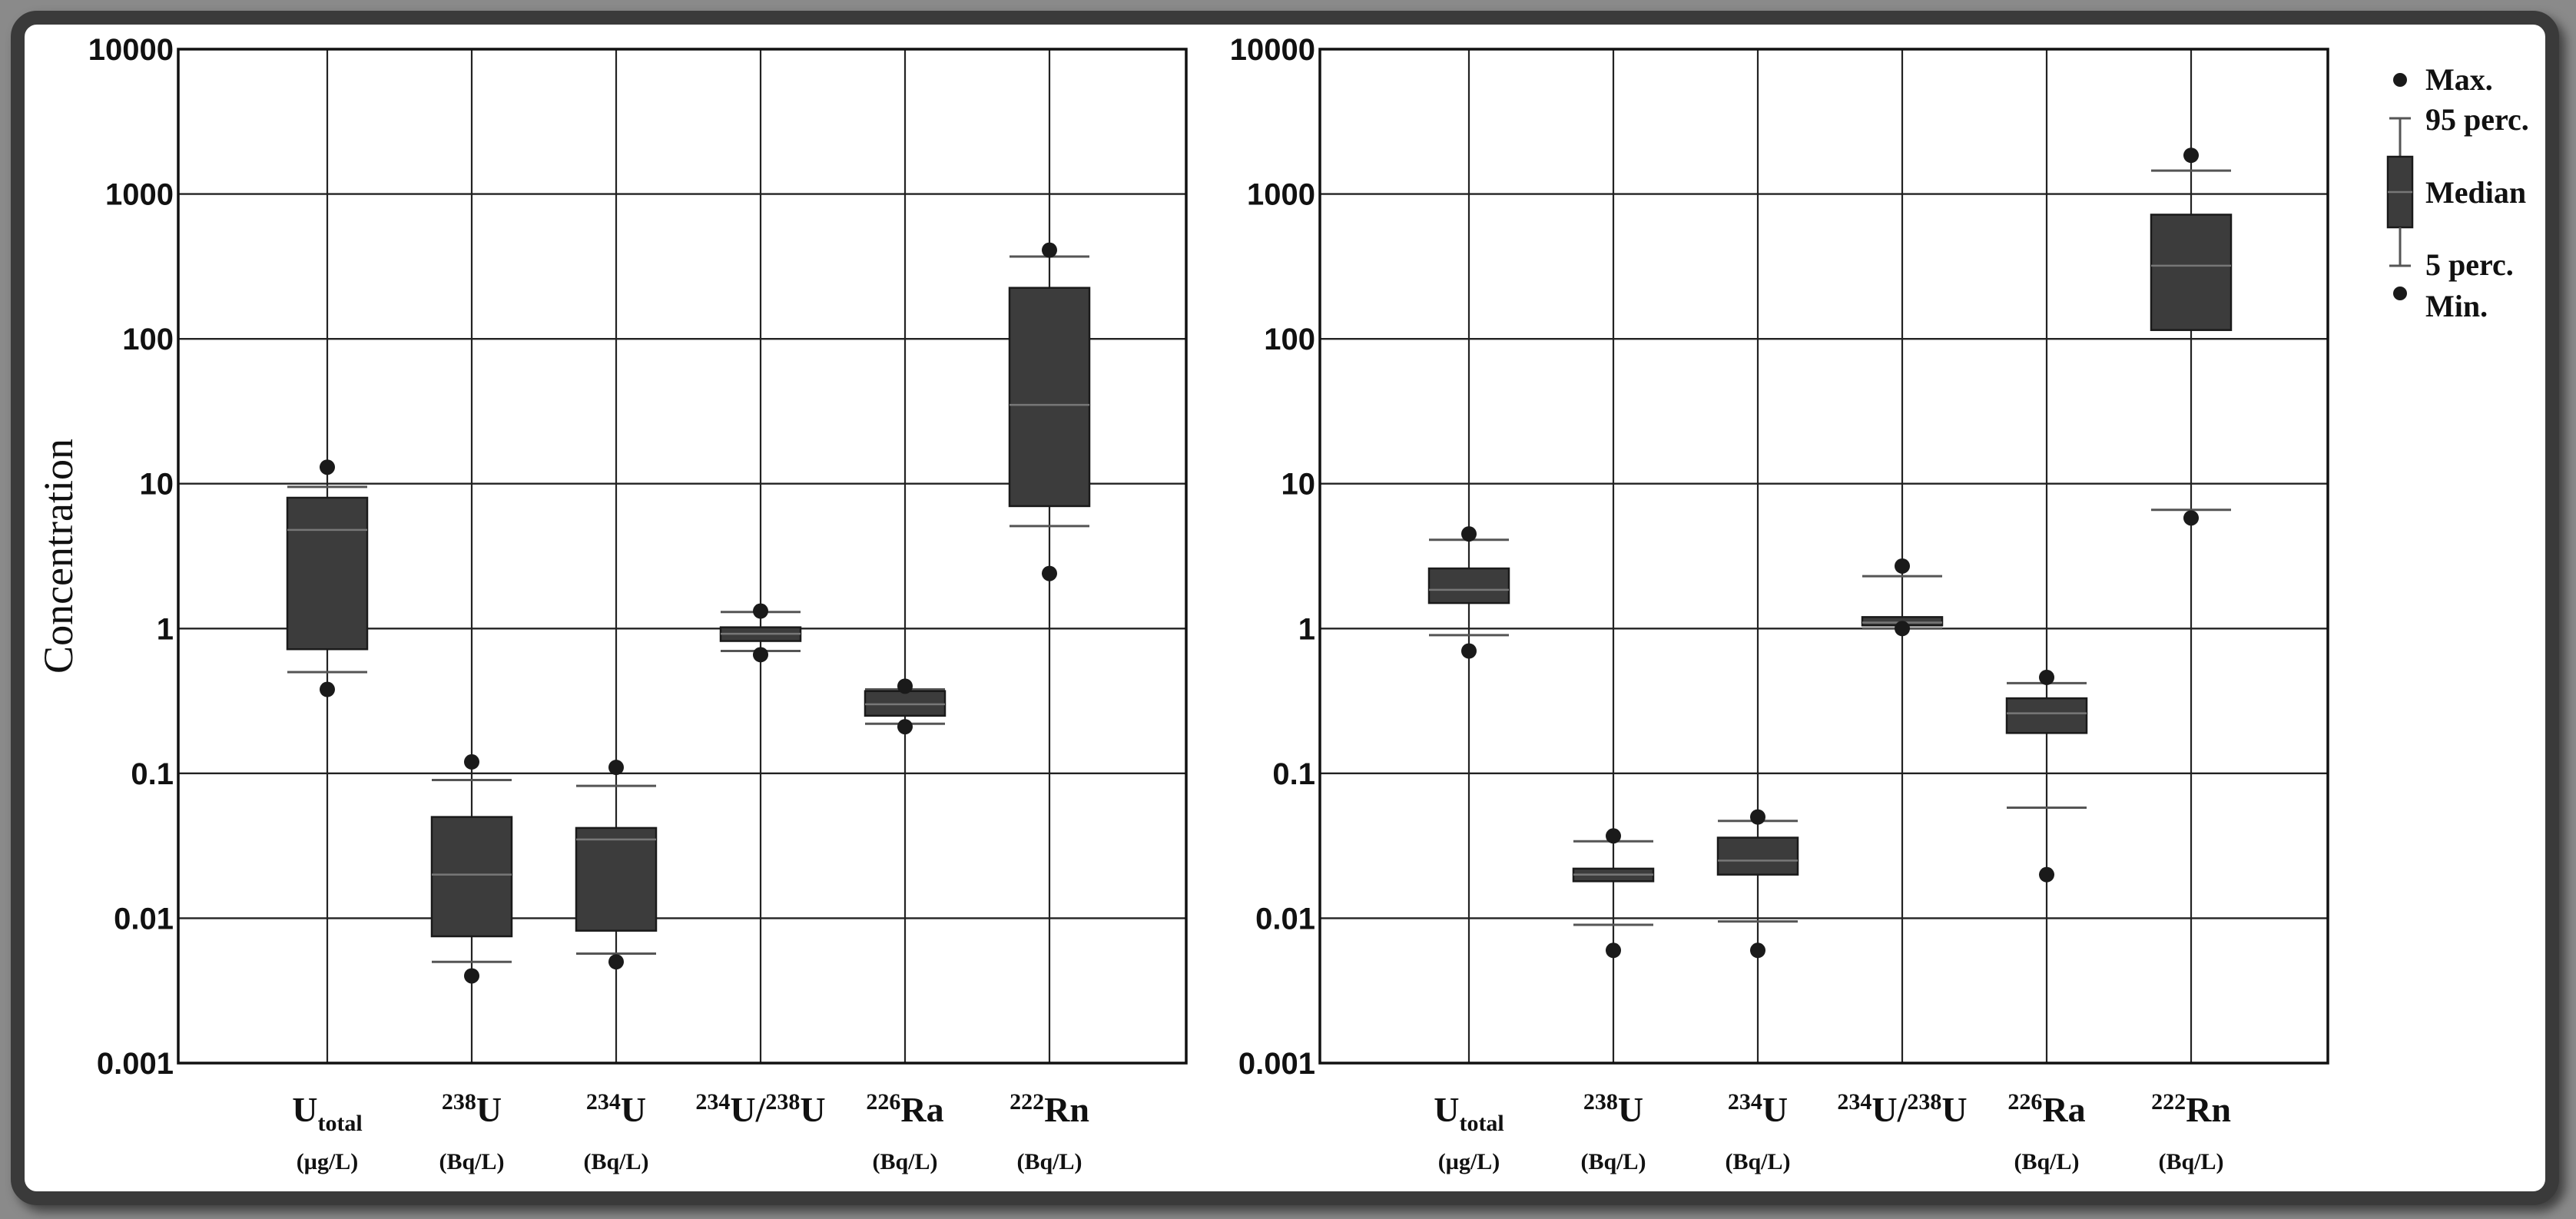 The image size is (2576, 1219). What do you see at coordinates (2477, 119) in the screenshot?
I see `legend-p95-label: 95 perc.` at bounding box center [2477, 119].